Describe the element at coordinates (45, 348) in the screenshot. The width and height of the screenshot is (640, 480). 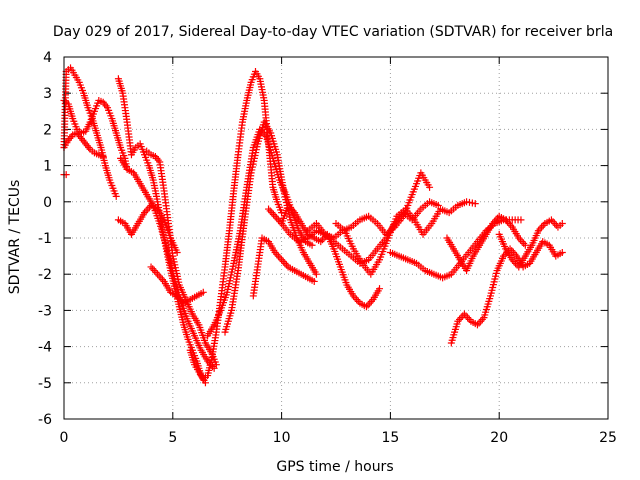
I see `y-tick-label: -4` at that location.